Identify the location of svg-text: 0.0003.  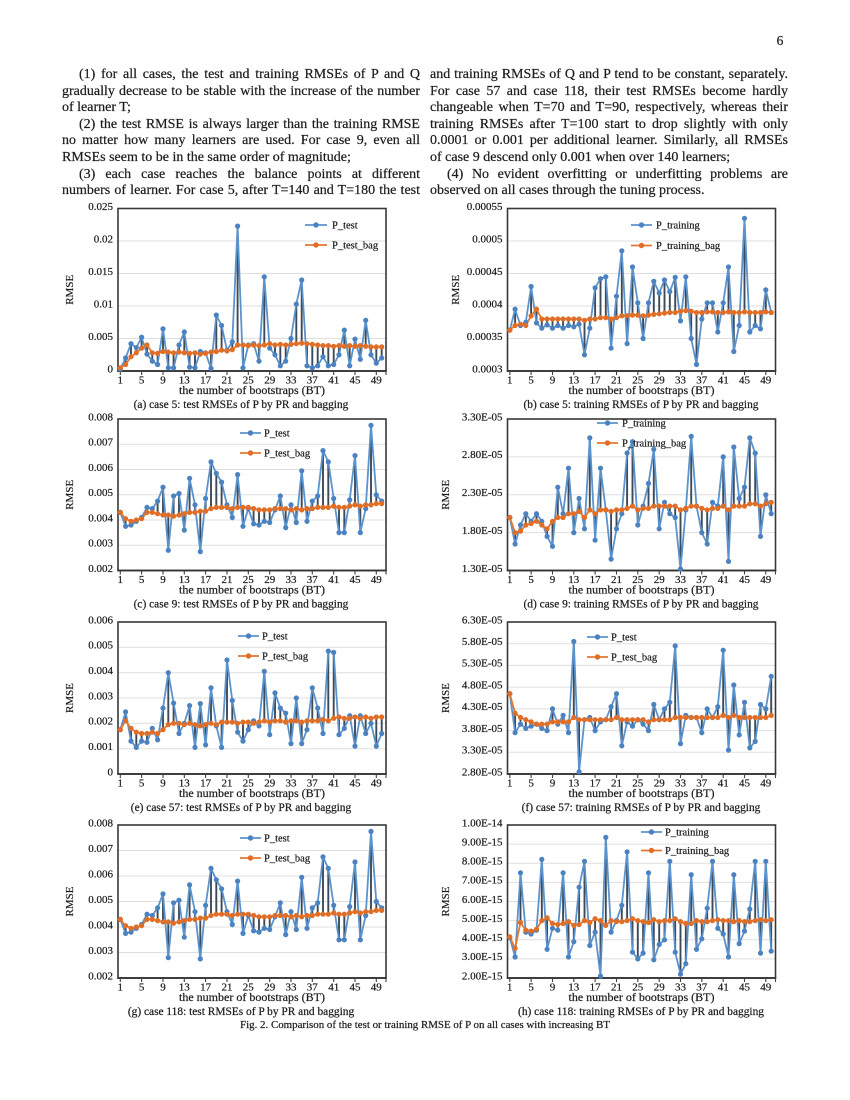
(487, 369).